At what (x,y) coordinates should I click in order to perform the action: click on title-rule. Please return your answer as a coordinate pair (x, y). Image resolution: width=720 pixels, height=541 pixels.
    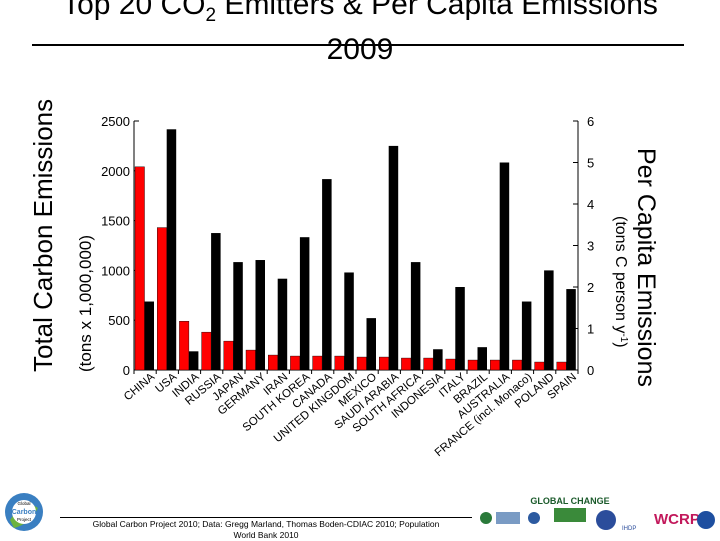
    Looking at the image, I should click on (358, 45).